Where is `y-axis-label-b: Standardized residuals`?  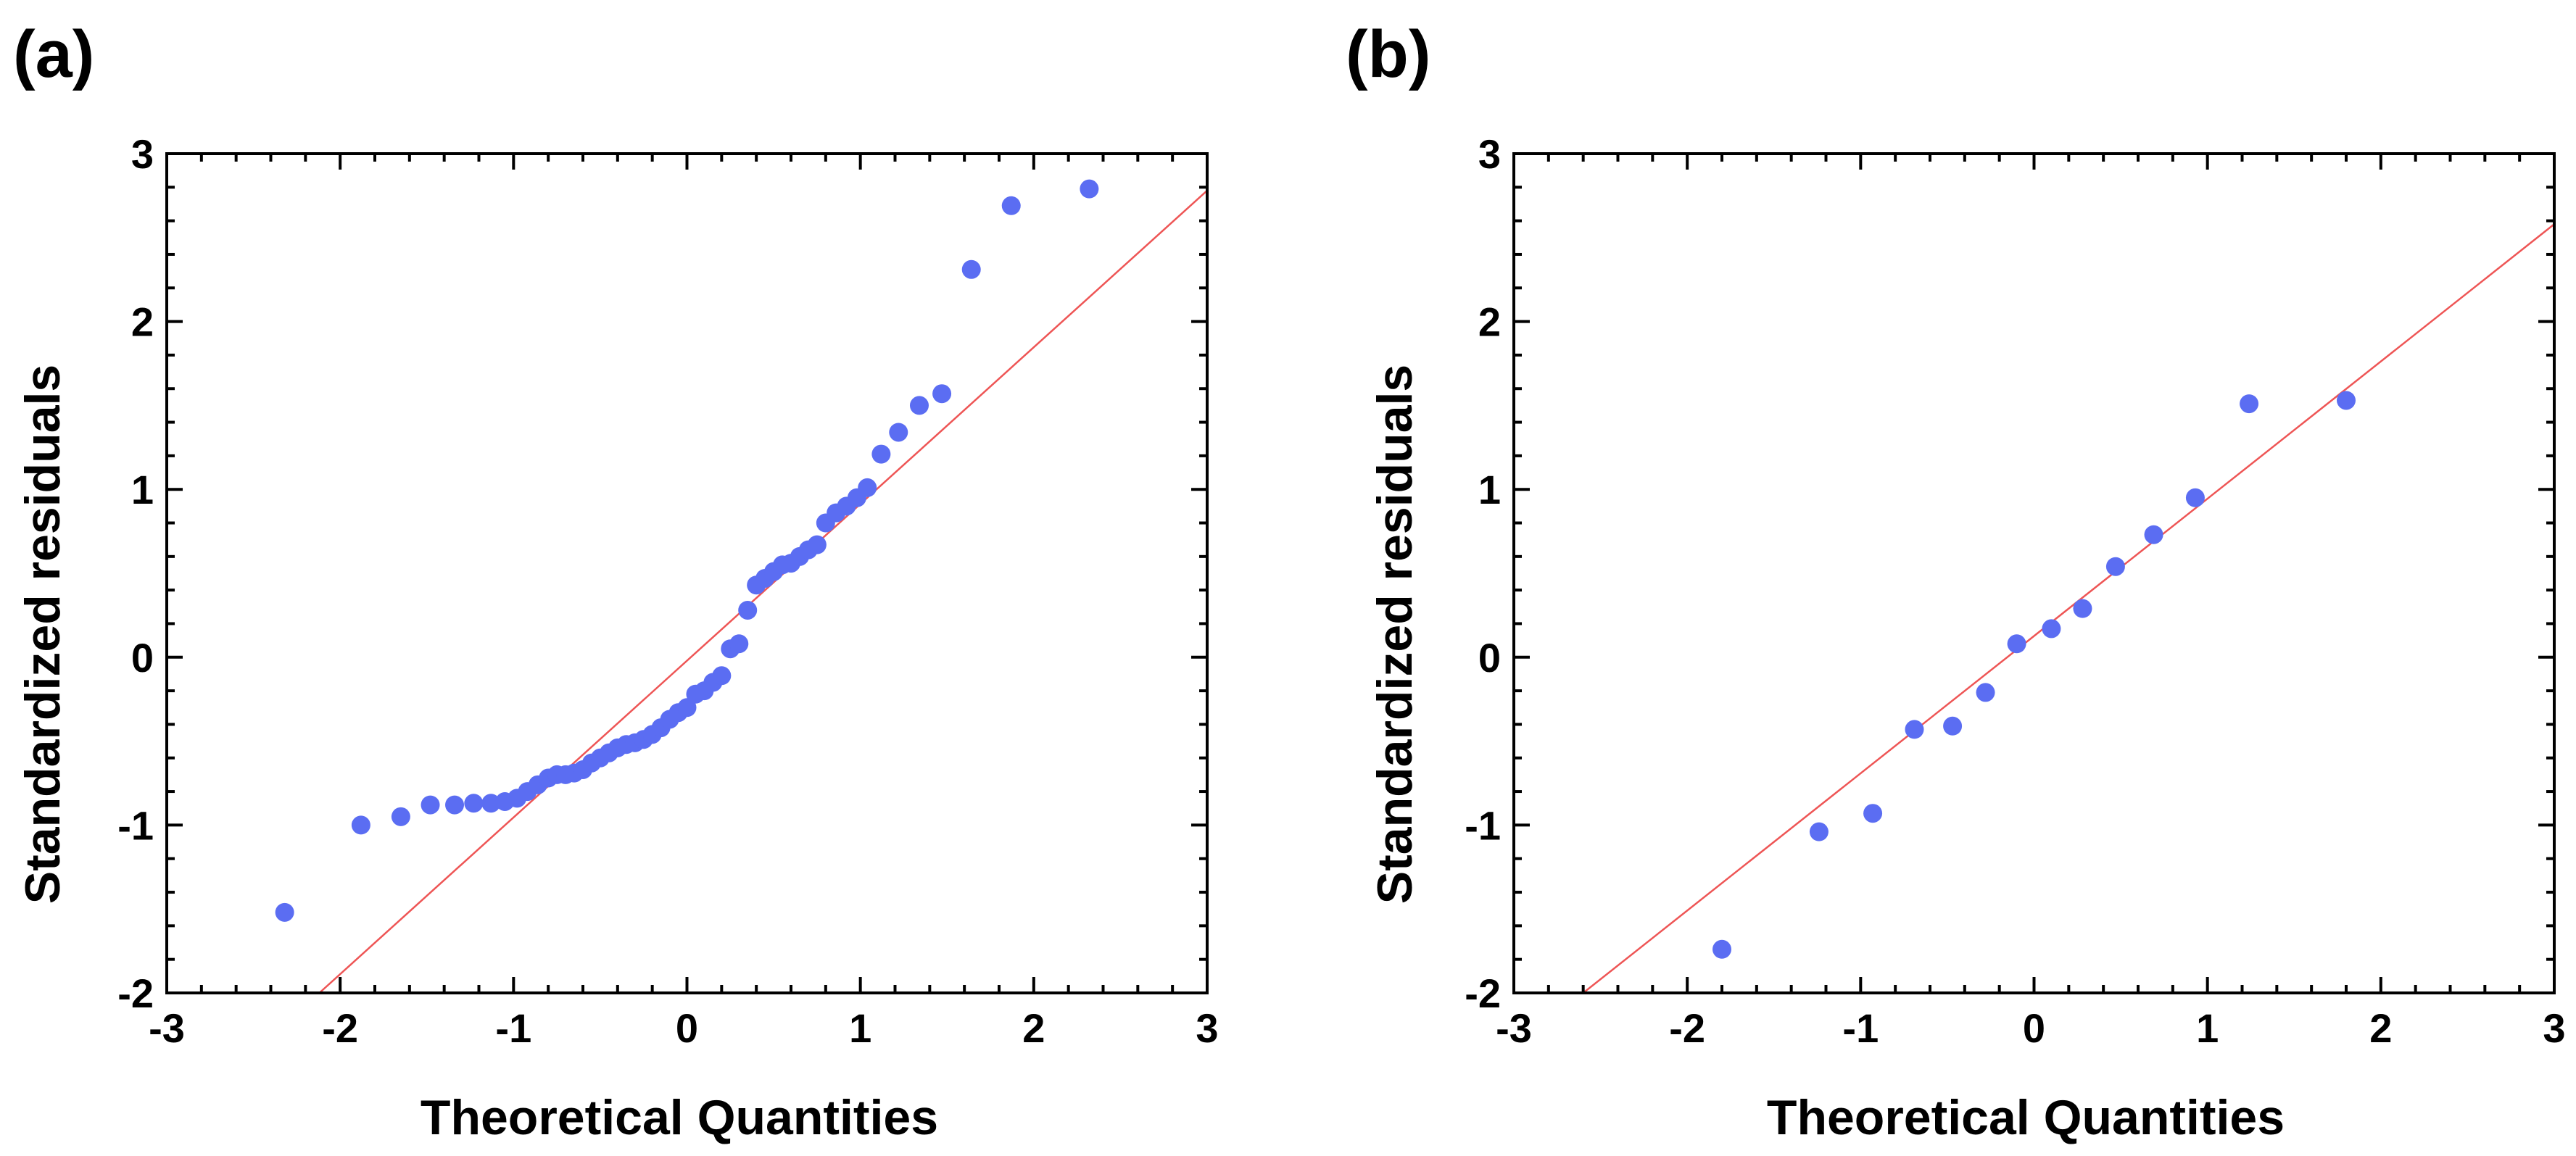 y-axis-label-b: Standardized residuals is located at coordinates (1394, 635).